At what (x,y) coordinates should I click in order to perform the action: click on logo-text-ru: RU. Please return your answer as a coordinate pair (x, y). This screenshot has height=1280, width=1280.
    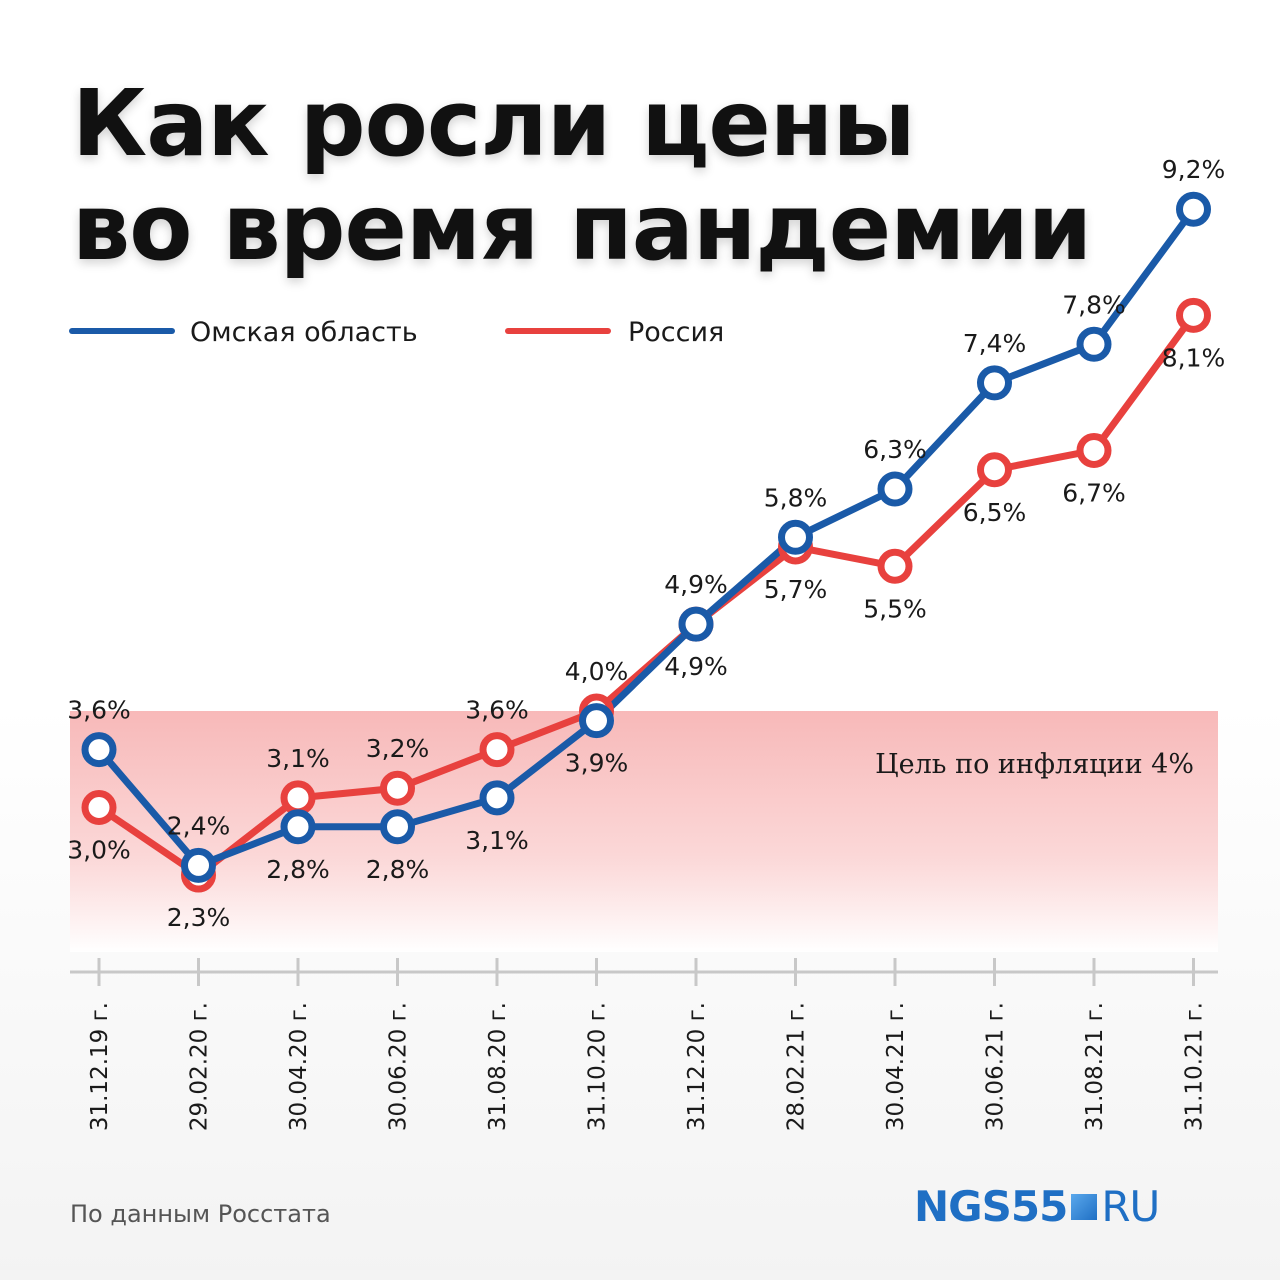
    Looking at the image, I should click on (1130, 1206).